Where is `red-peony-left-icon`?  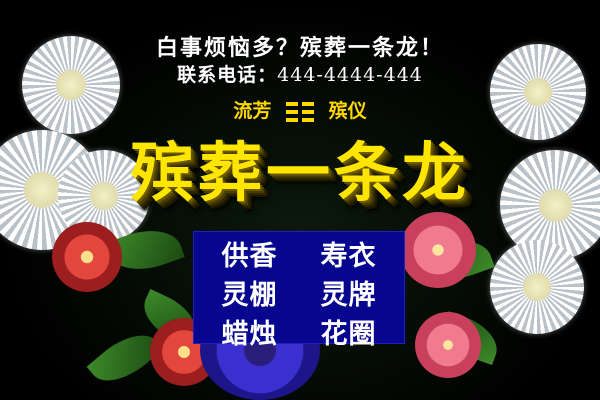 red-peony-left-icon is located at coordinates (87, 257).